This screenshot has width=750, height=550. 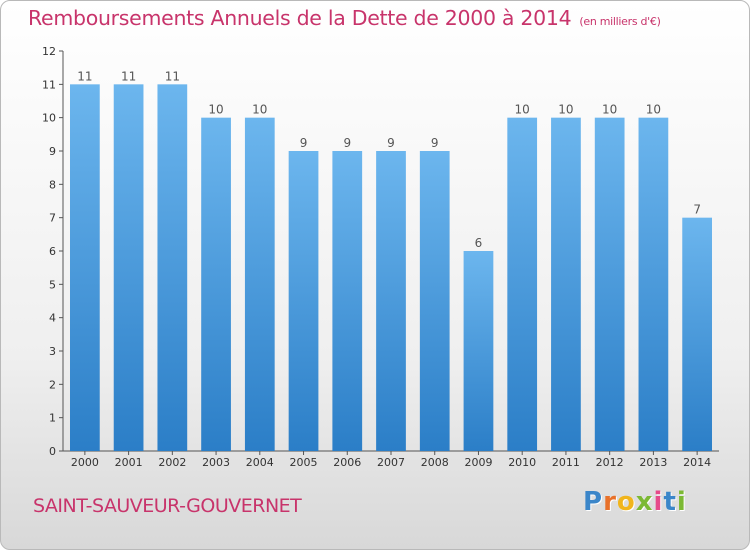 What do you see at coordinates (85, 462) in the screenshot?
I see `x-tick-label: 2000` at bounding box center [85, 462].